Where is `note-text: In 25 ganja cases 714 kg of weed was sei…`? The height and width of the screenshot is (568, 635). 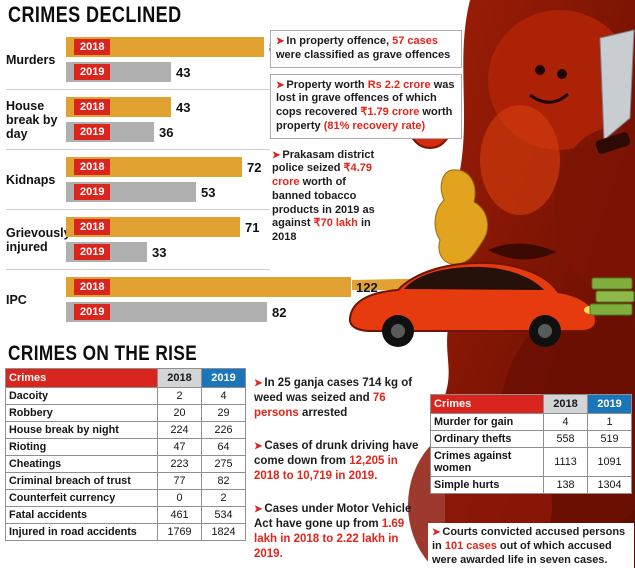 note-text: In 25 ganja cases 714 kg of weed was sei… is located at coordinates (333, 390).